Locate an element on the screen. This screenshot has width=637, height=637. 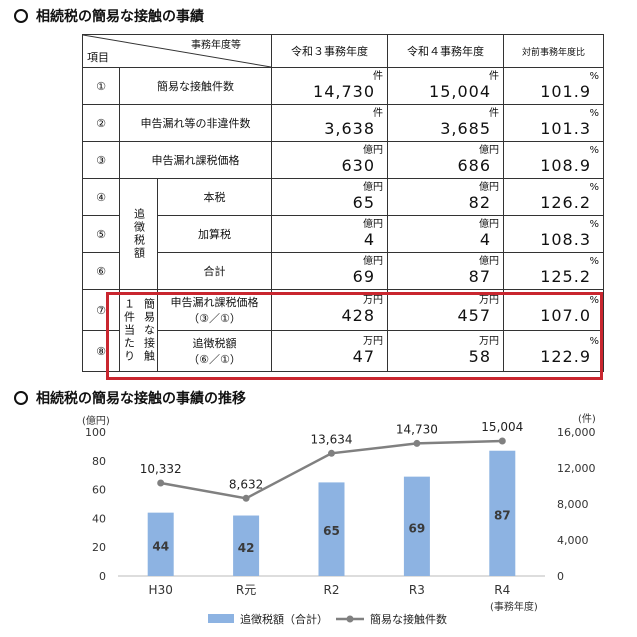
row-number: ③ is located at coordinates (101, 160).